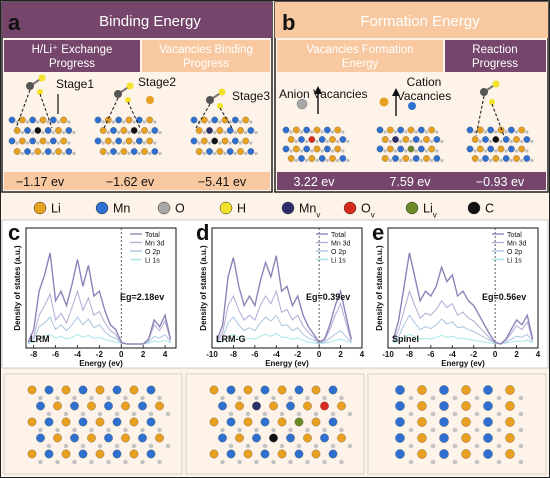 Image resolution: width=550 pixels, height=478 pixels. What do you see at coordinates (14, 232) in the screenshot?
I see `panel-c-letter: c` at bounding box center [14, 232].